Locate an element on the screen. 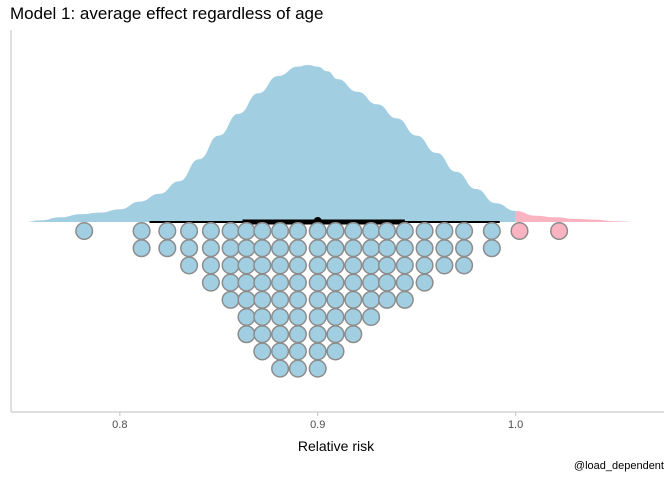 Image resolution: width=672 pixels, height=480 pixels. x-tick-label: 0.9 is located at coordinates (317, 425).